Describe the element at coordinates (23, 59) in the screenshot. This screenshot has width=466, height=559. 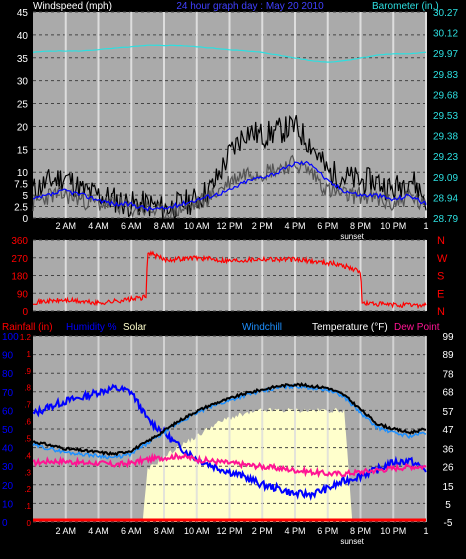
I see `windspeed-tick-label: 35` at that location.